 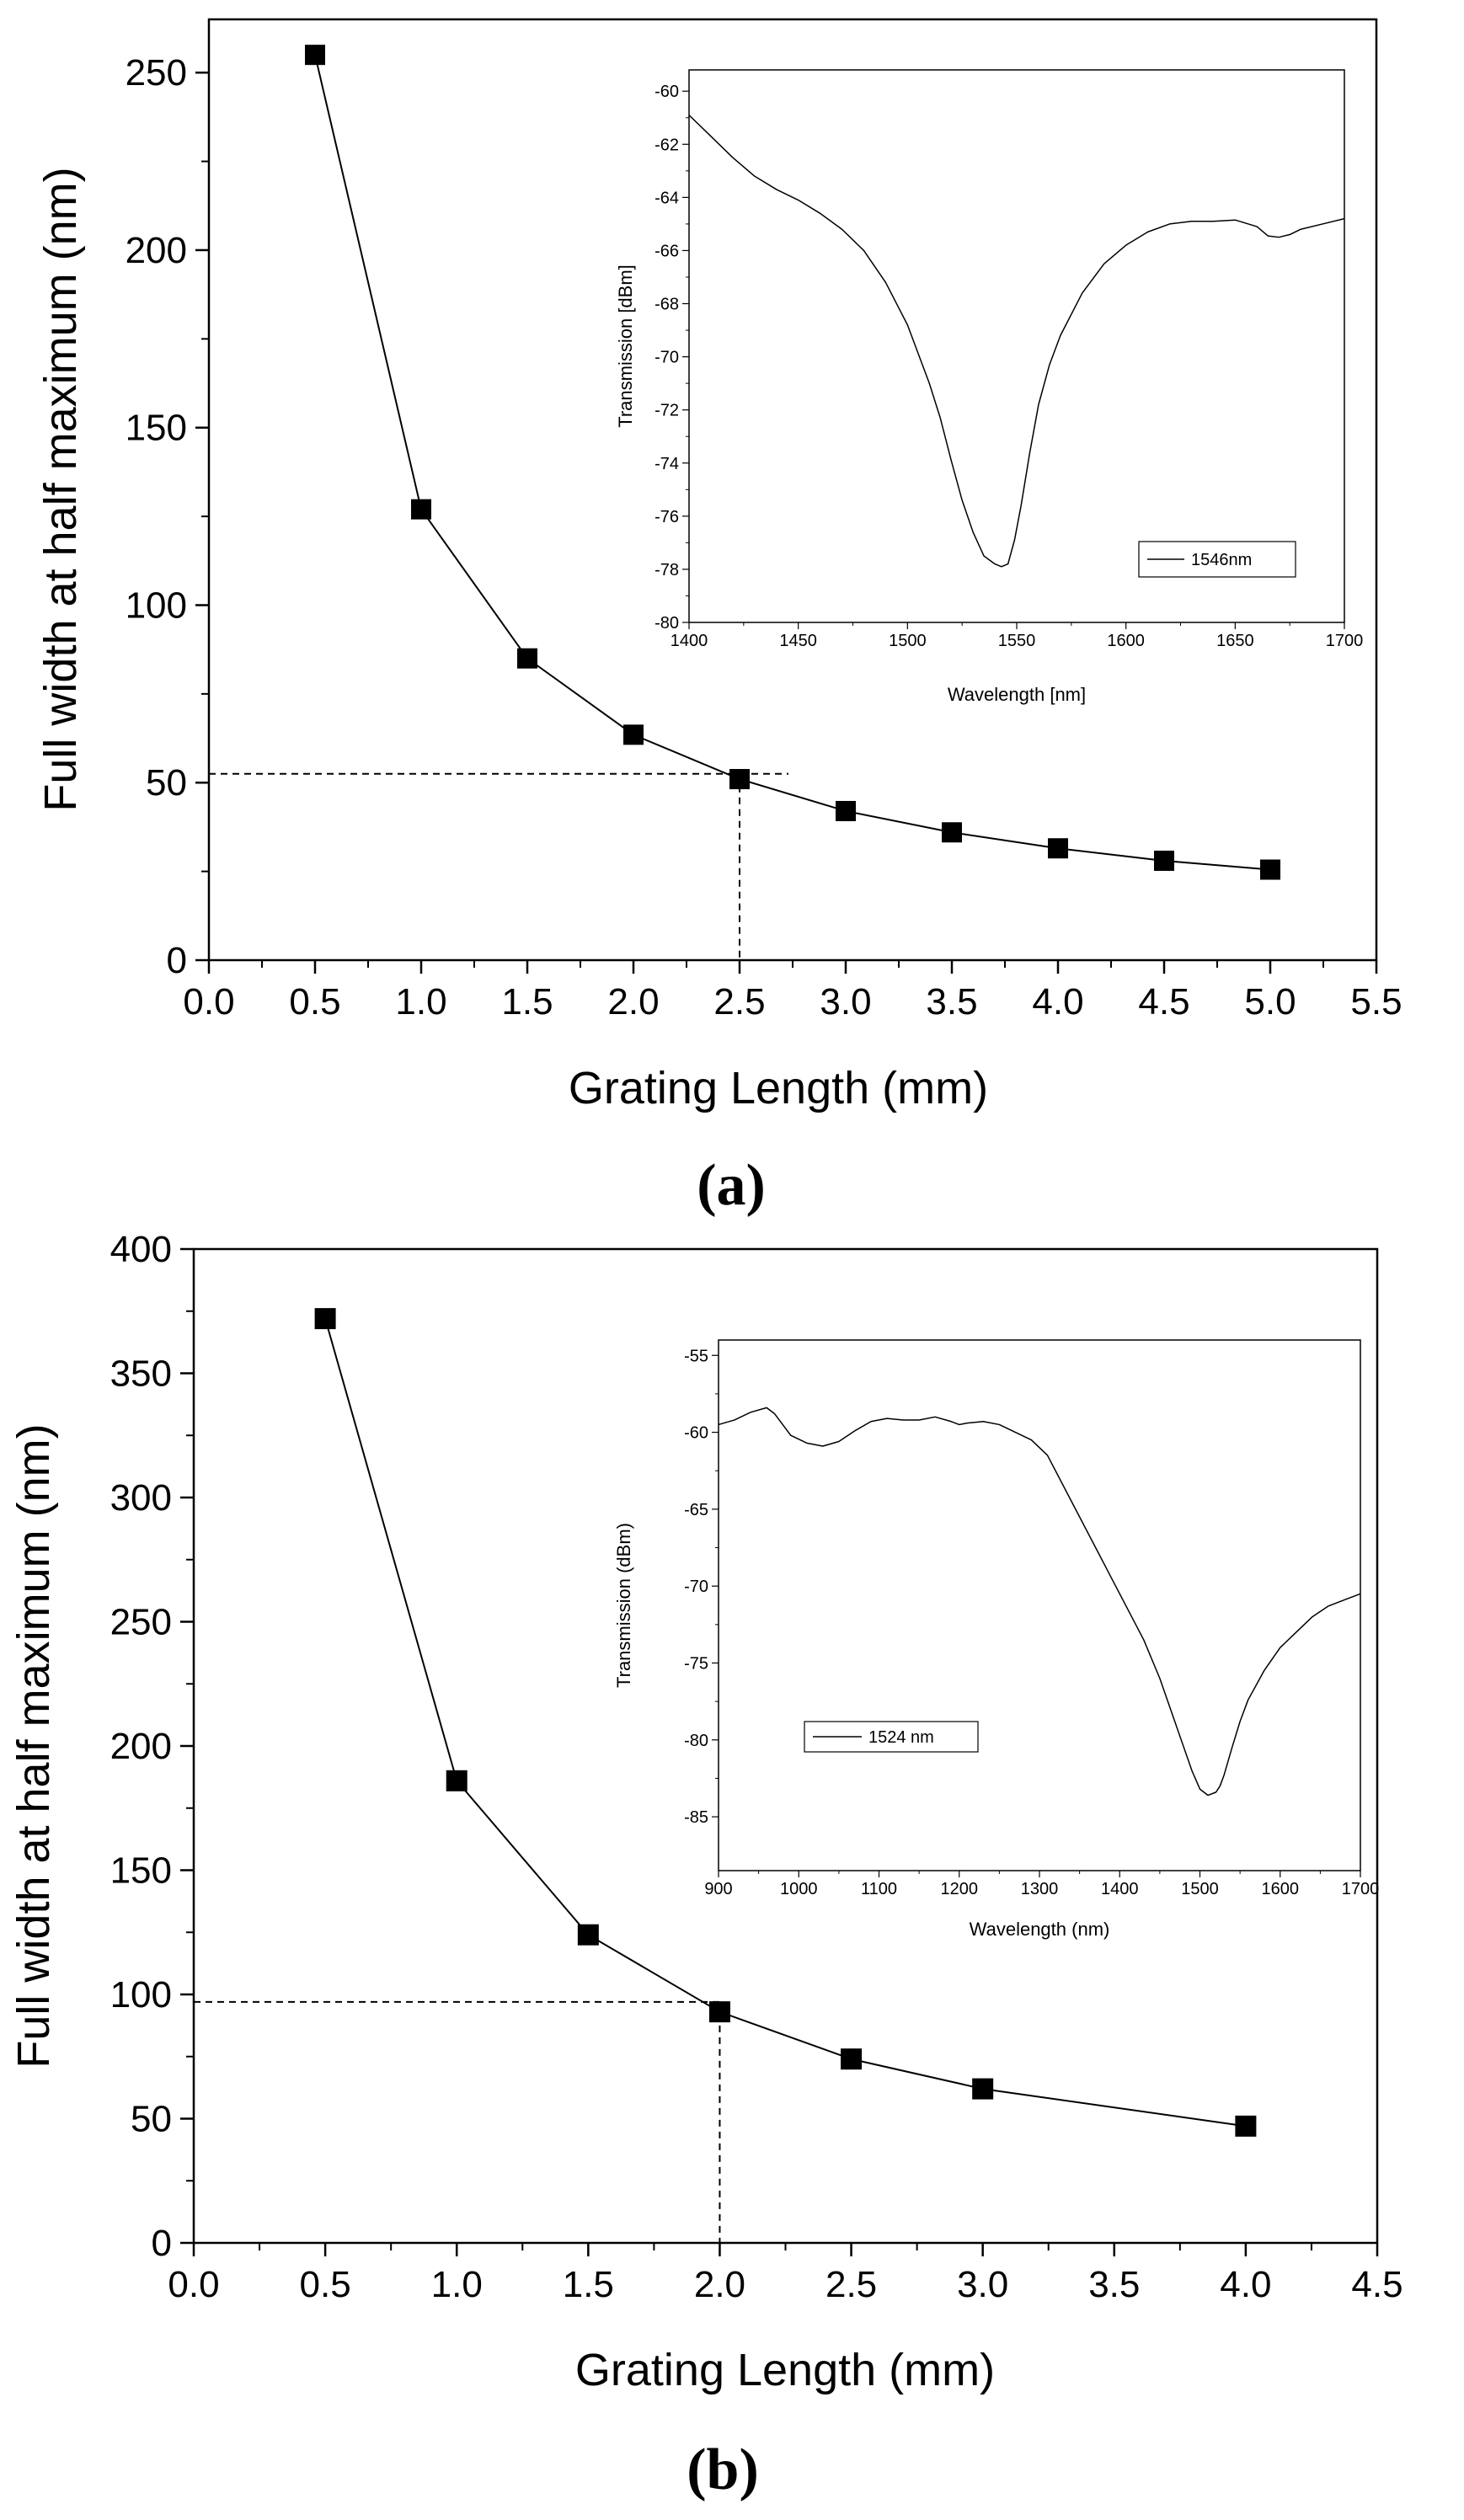 What do you see at coordinates (1222, 560) in the screenshot?
I see `inset-legend-text: 1546nm` at bounding box center [1222, 560].